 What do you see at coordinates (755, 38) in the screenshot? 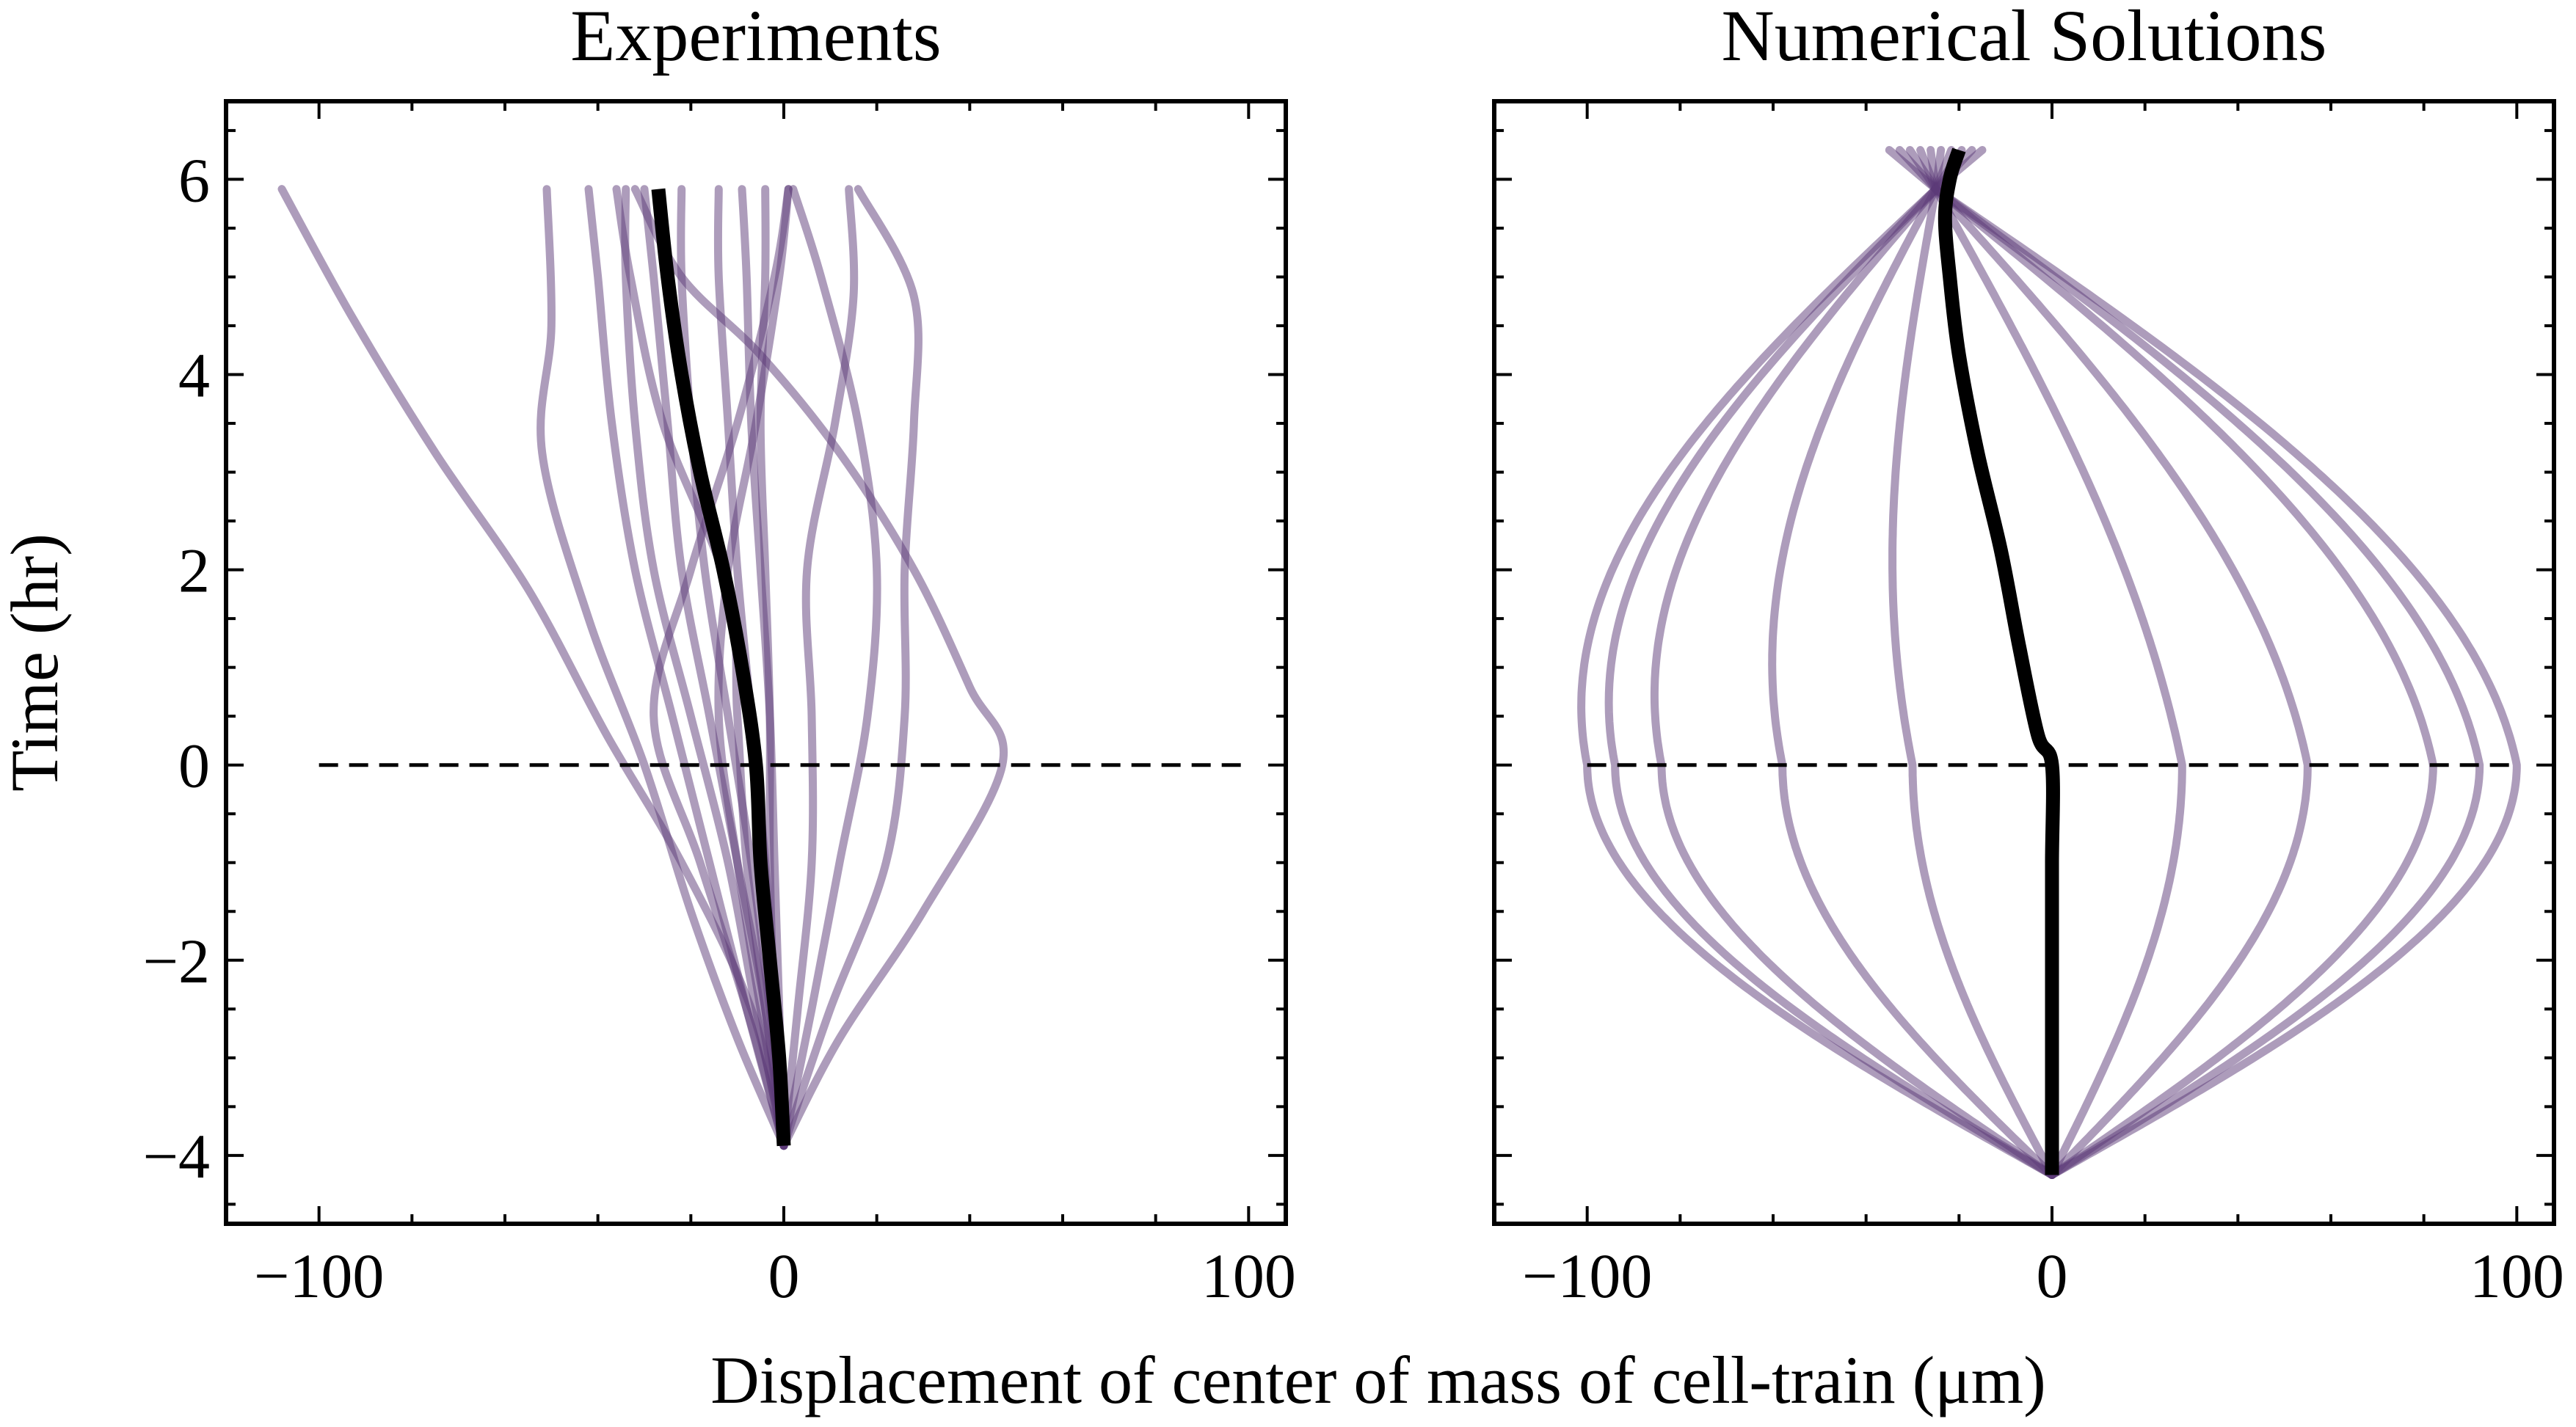
I see `experiments-title: Experiments` at bounding box center [755, 38].